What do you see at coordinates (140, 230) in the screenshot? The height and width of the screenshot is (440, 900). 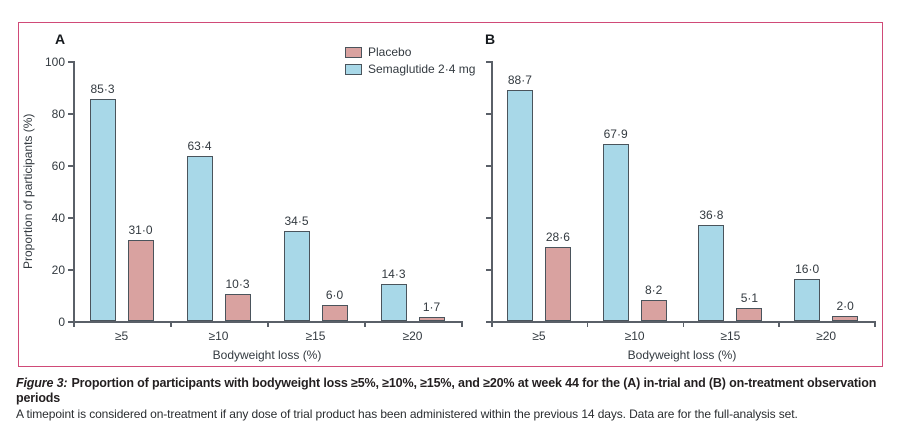 I see `bar-value-label: 31·0` at bounding box center [140, 230].